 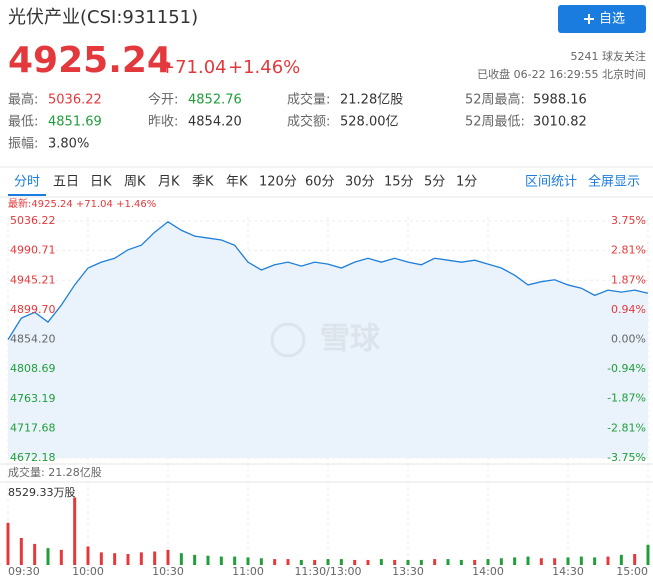 What do you see at coordinates (33, 309) in the screenshot?
I see `y-tick-label: 4899.70` at bounding box center [33, 309].